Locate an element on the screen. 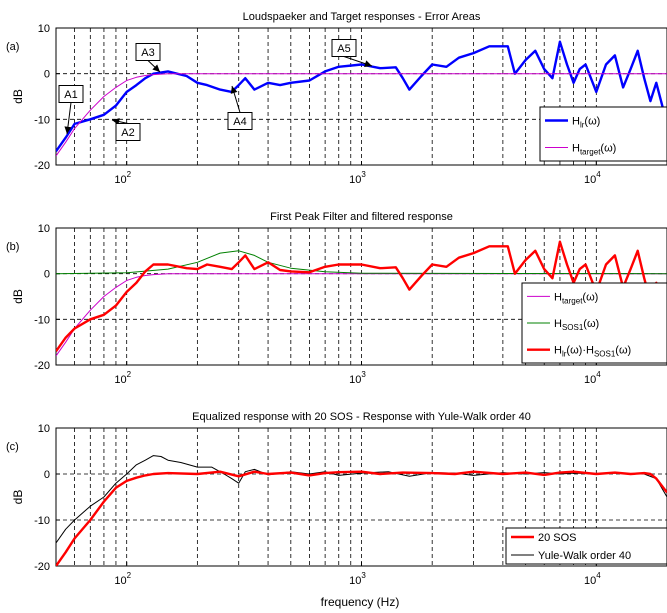  legend: Hlr(ω) Htarget(ω) is located at coordinates (603, 134).